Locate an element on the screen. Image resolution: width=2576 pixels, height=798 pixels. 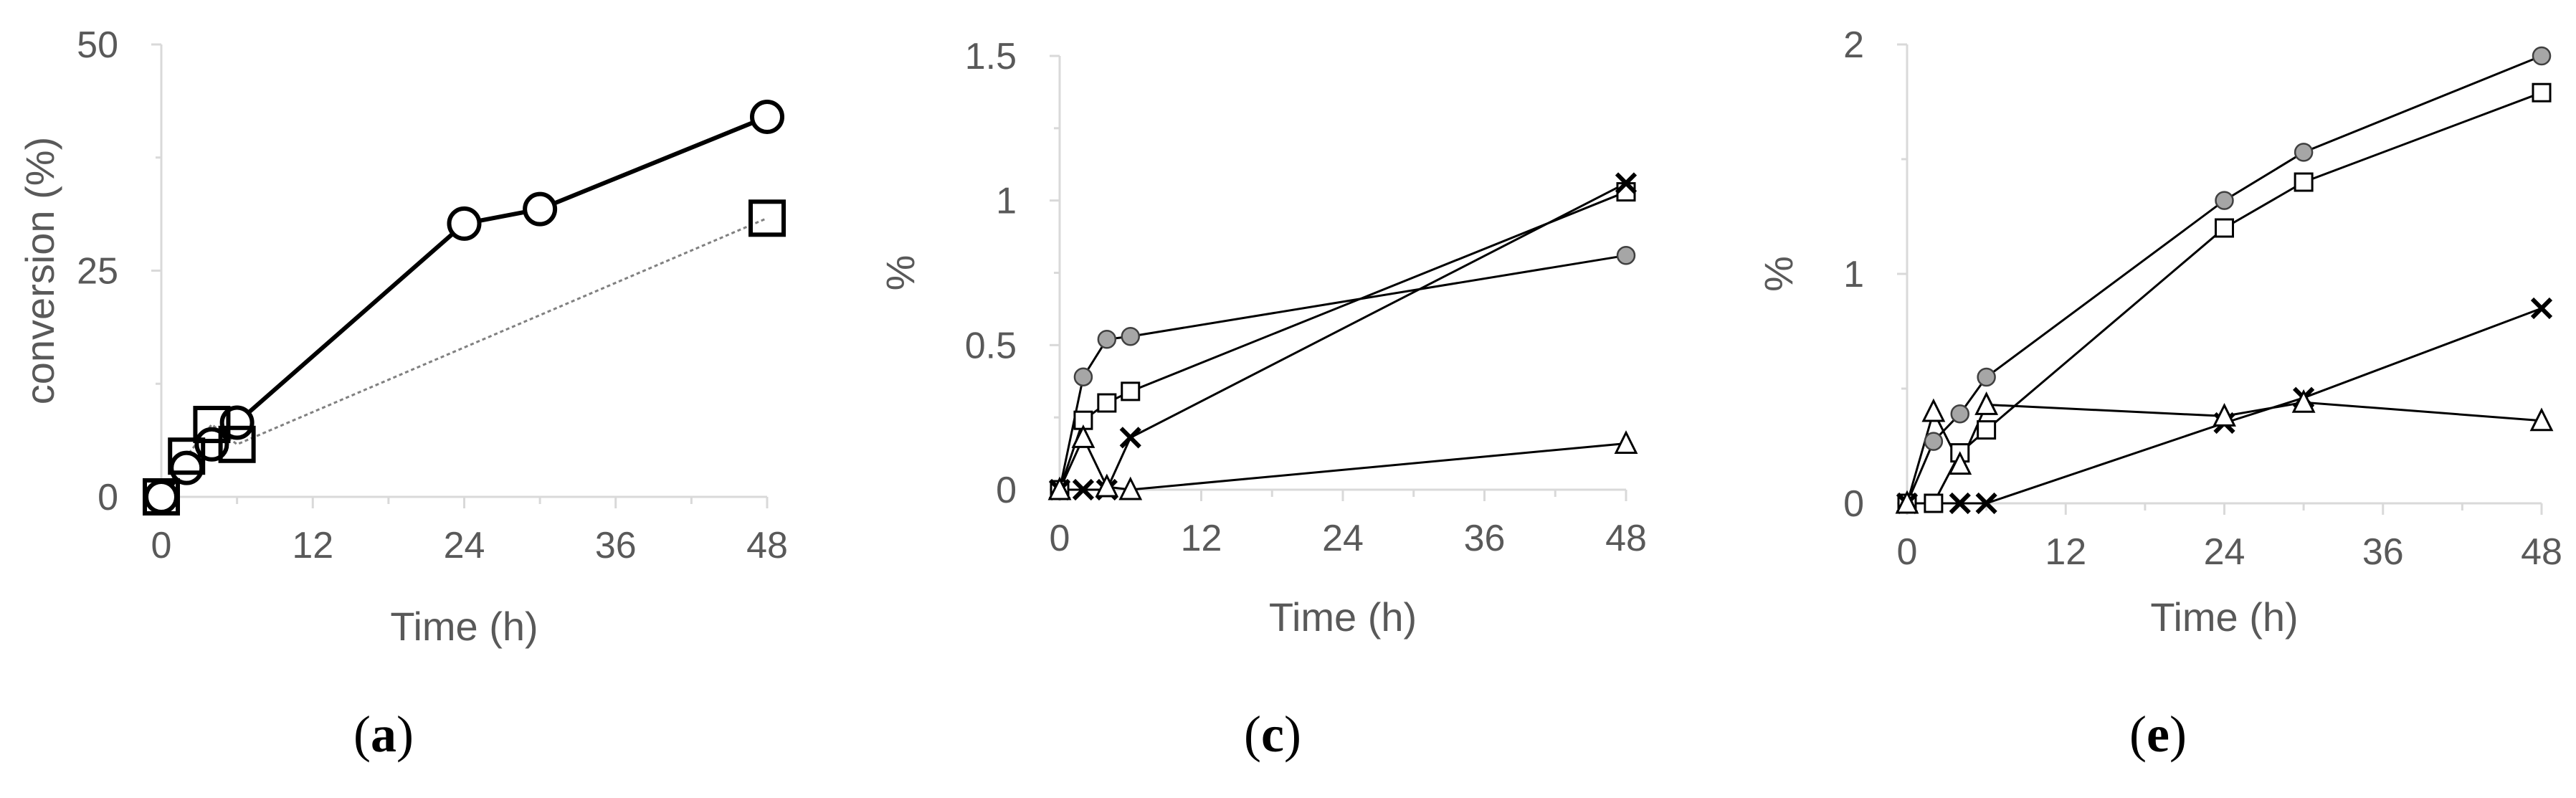
y-tick-label: 0.5 is located at coordinates (991, 345).